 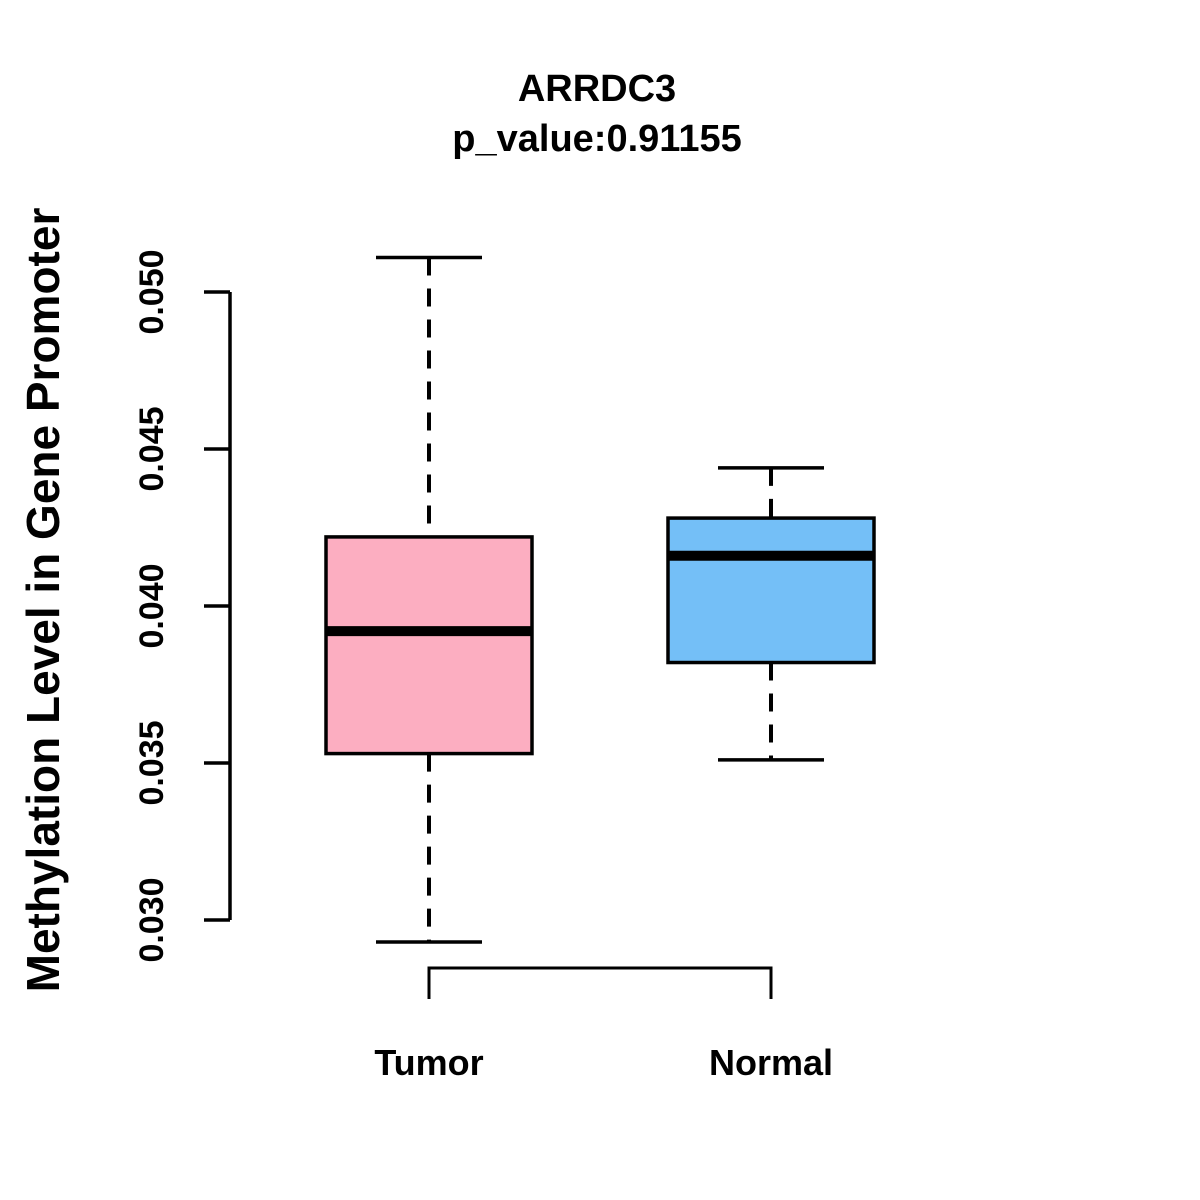 What do you see at coordinates (597, 89) in the screenshot?
I see `chart-title: ARRDC3` at bounding box center [597, 89].